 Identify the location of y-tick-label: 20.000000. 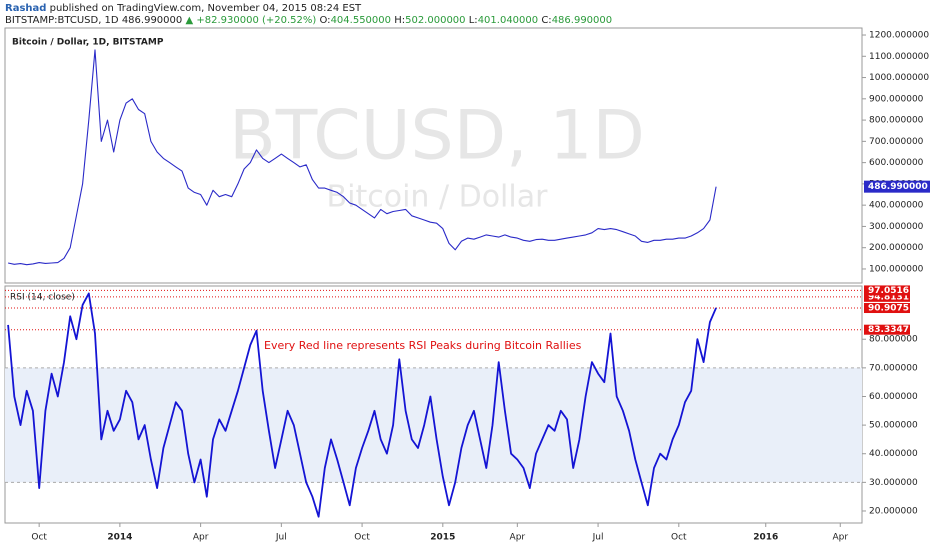
(893, 511).